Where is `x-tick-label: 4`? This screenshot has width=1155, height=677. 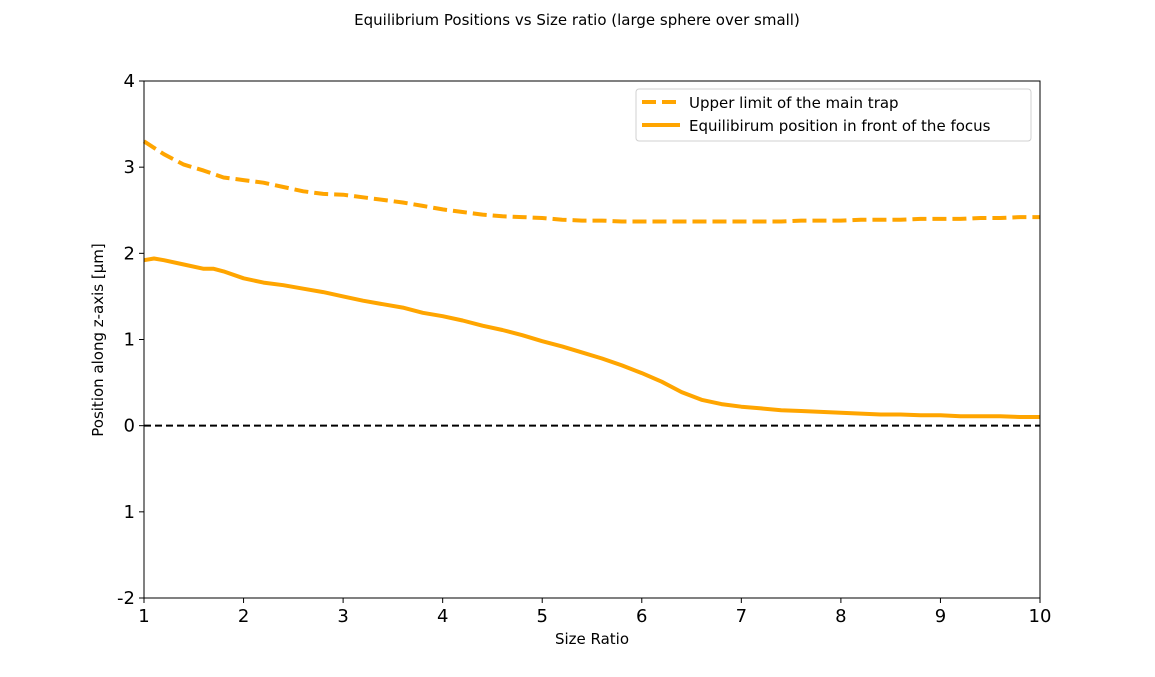 x-tick-label: 4 is located at coordinates (442, 616).